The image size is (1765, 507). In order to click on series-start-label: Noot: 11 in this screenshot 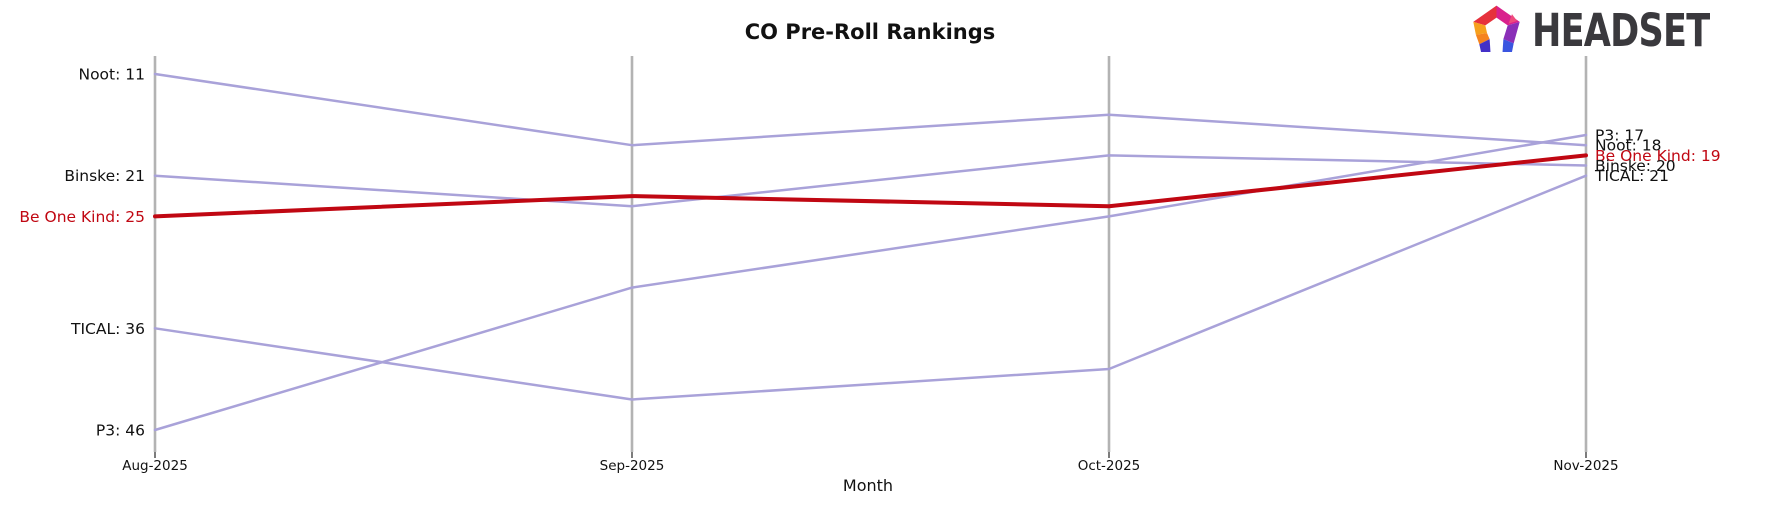, I will do `click(111, 75)`.